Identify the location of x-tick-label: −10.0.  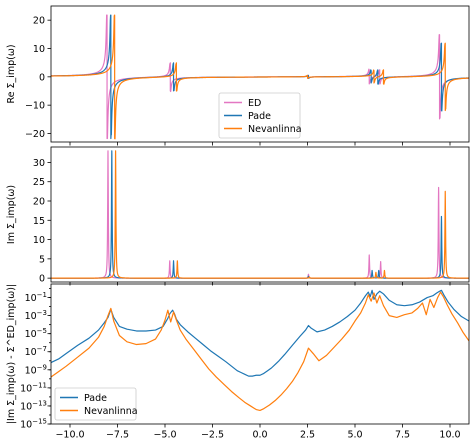
(69, 434).